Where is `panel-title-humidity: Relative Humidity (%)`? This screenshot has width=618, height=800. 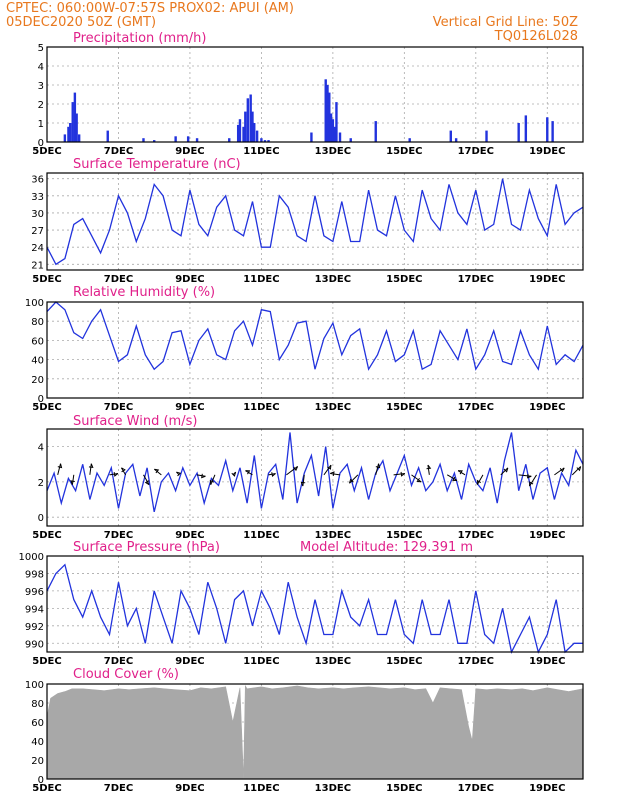 panel-title-humidity: Relative Humidity (%) is located at coordinates (144, 292).